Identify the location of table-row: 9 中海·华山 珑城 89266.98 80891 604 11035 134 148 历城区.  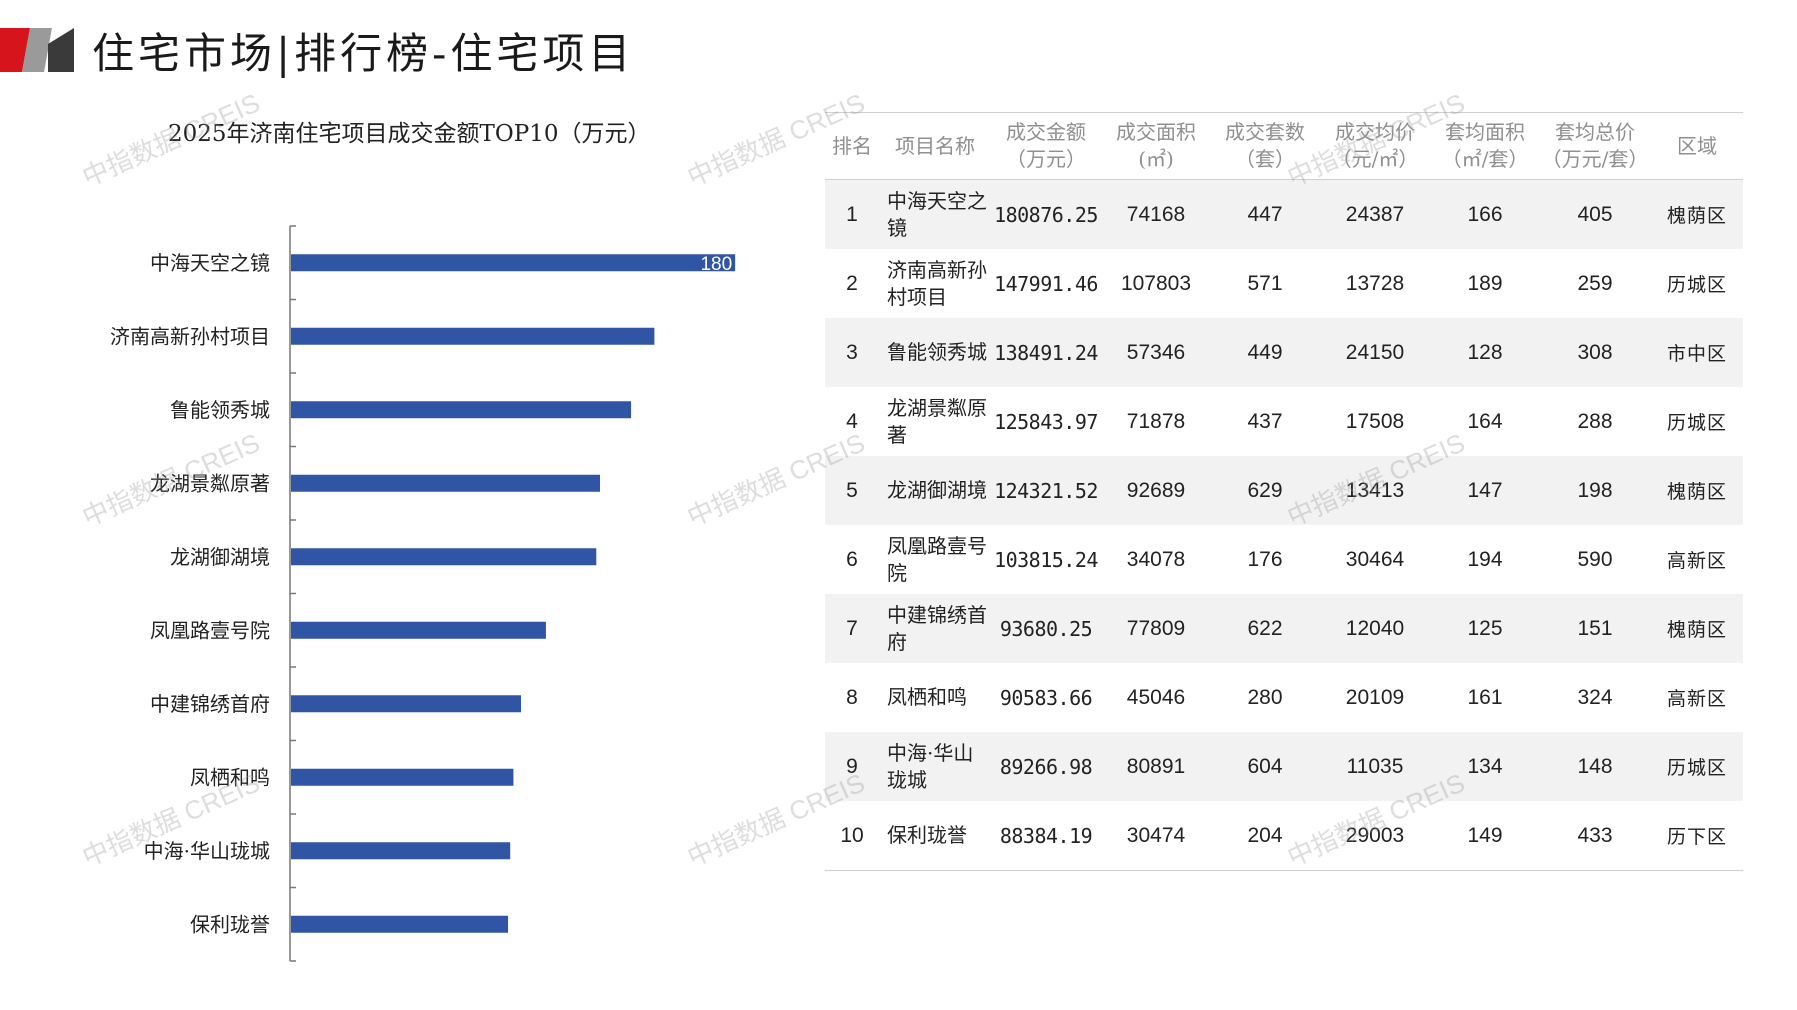
(1284, 766).